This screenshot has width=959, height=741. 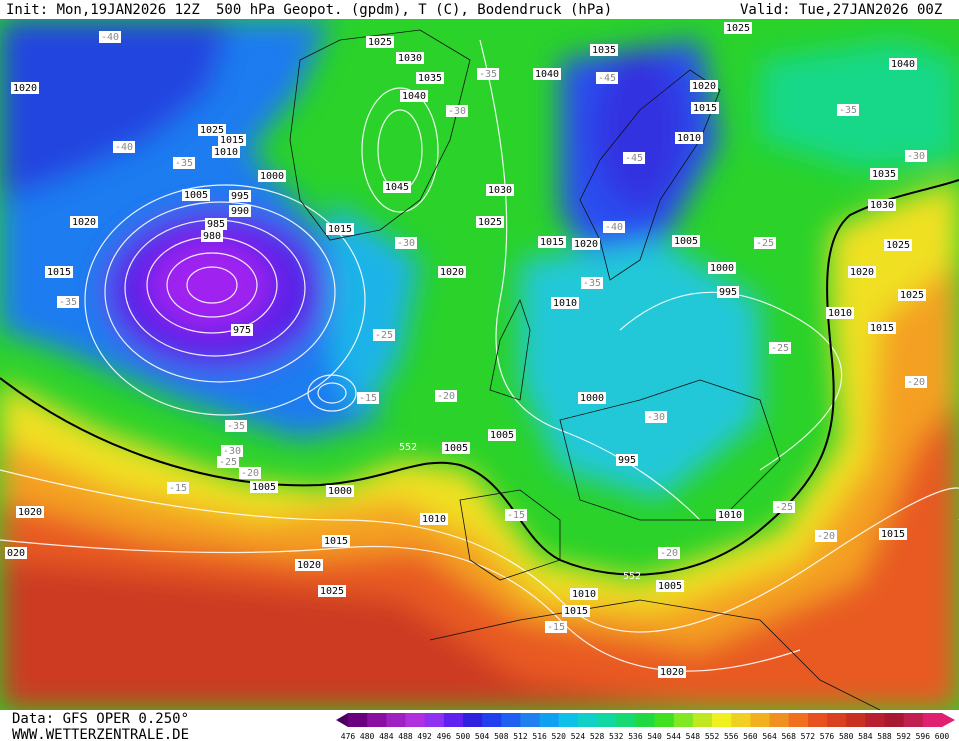 What do you see at coordinates (501, 736) in the screenshot?
I see `colorbar-label: 508` at bounding box center [501, 736].